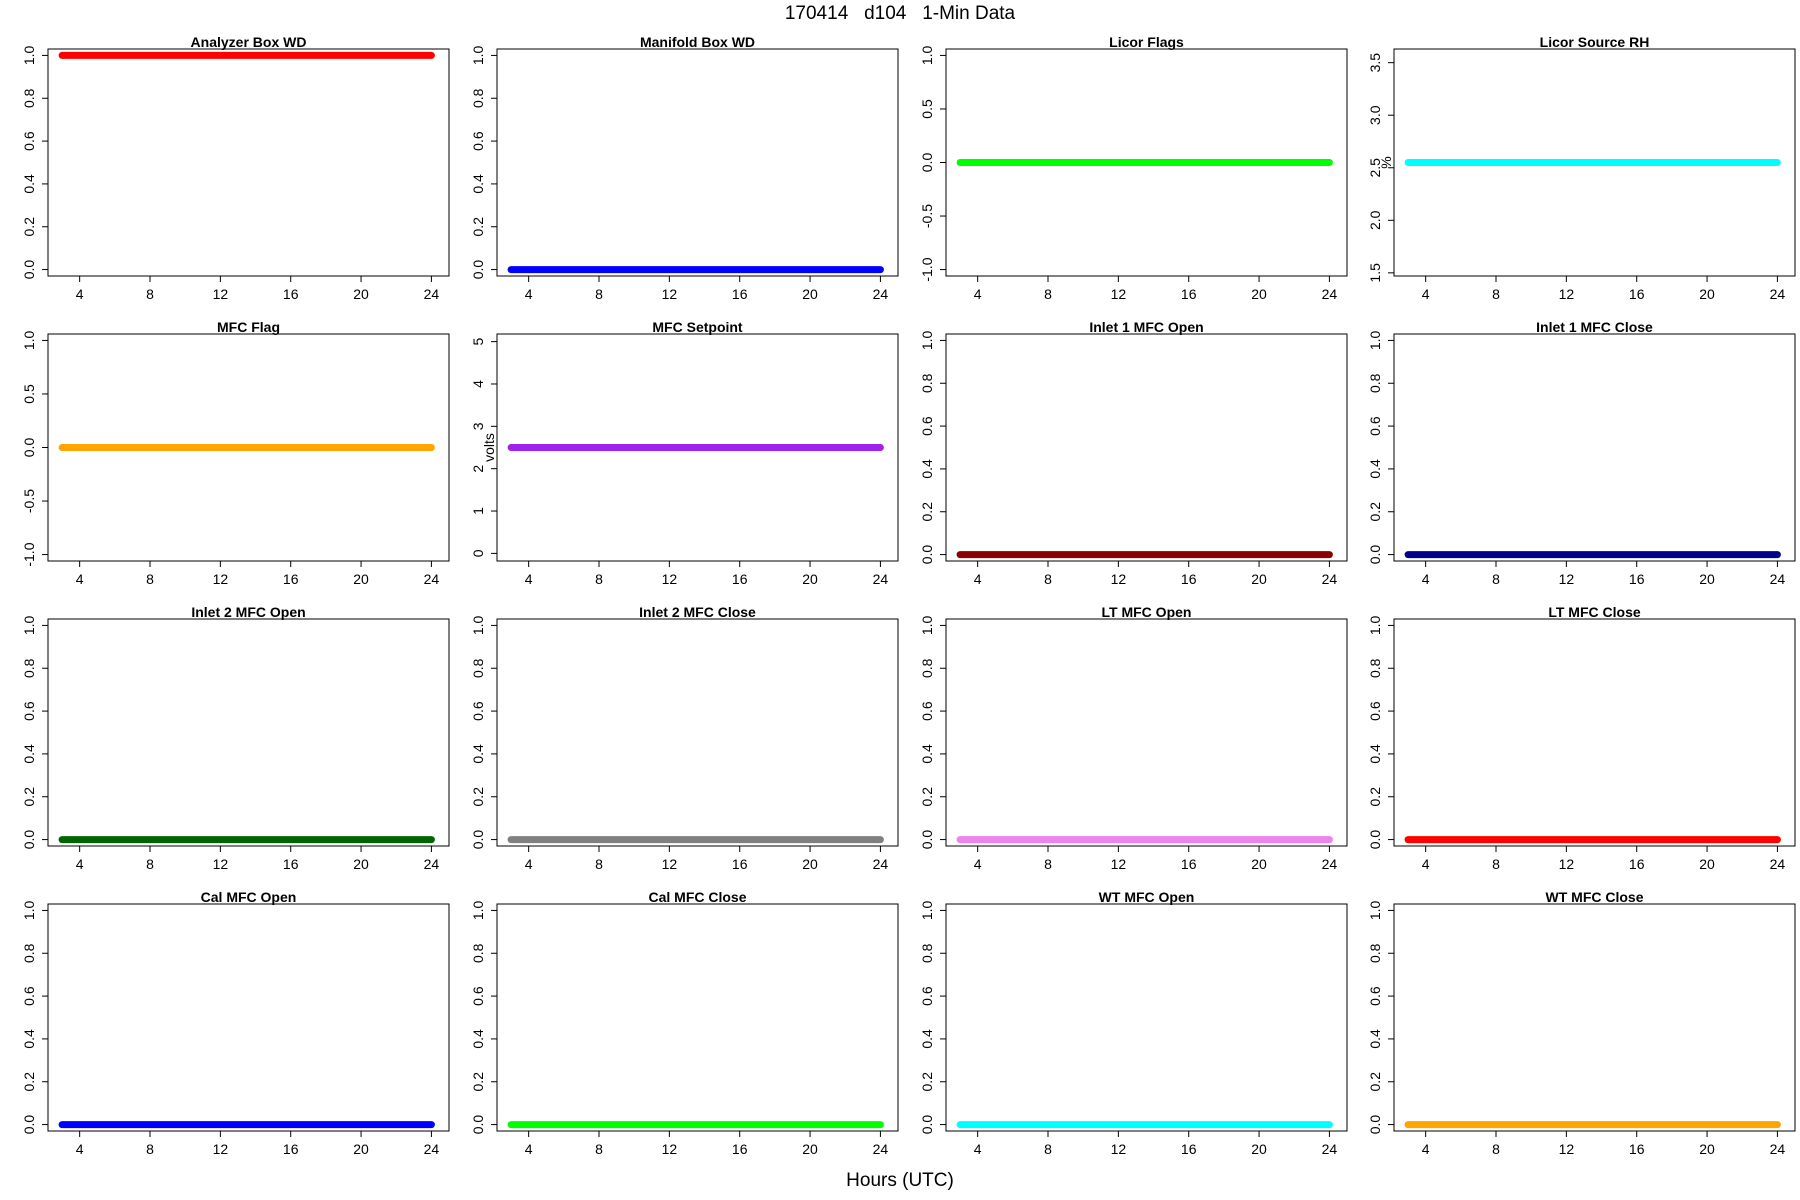  What do you see at coordinates (1133, 738) in the screenshot?
I see `chart-panel: LT MFC Open 4 8 12 16 20 24 0.0 0.2 0.4 0.6 0.8 1.0` at bounding box center [1133, 738].